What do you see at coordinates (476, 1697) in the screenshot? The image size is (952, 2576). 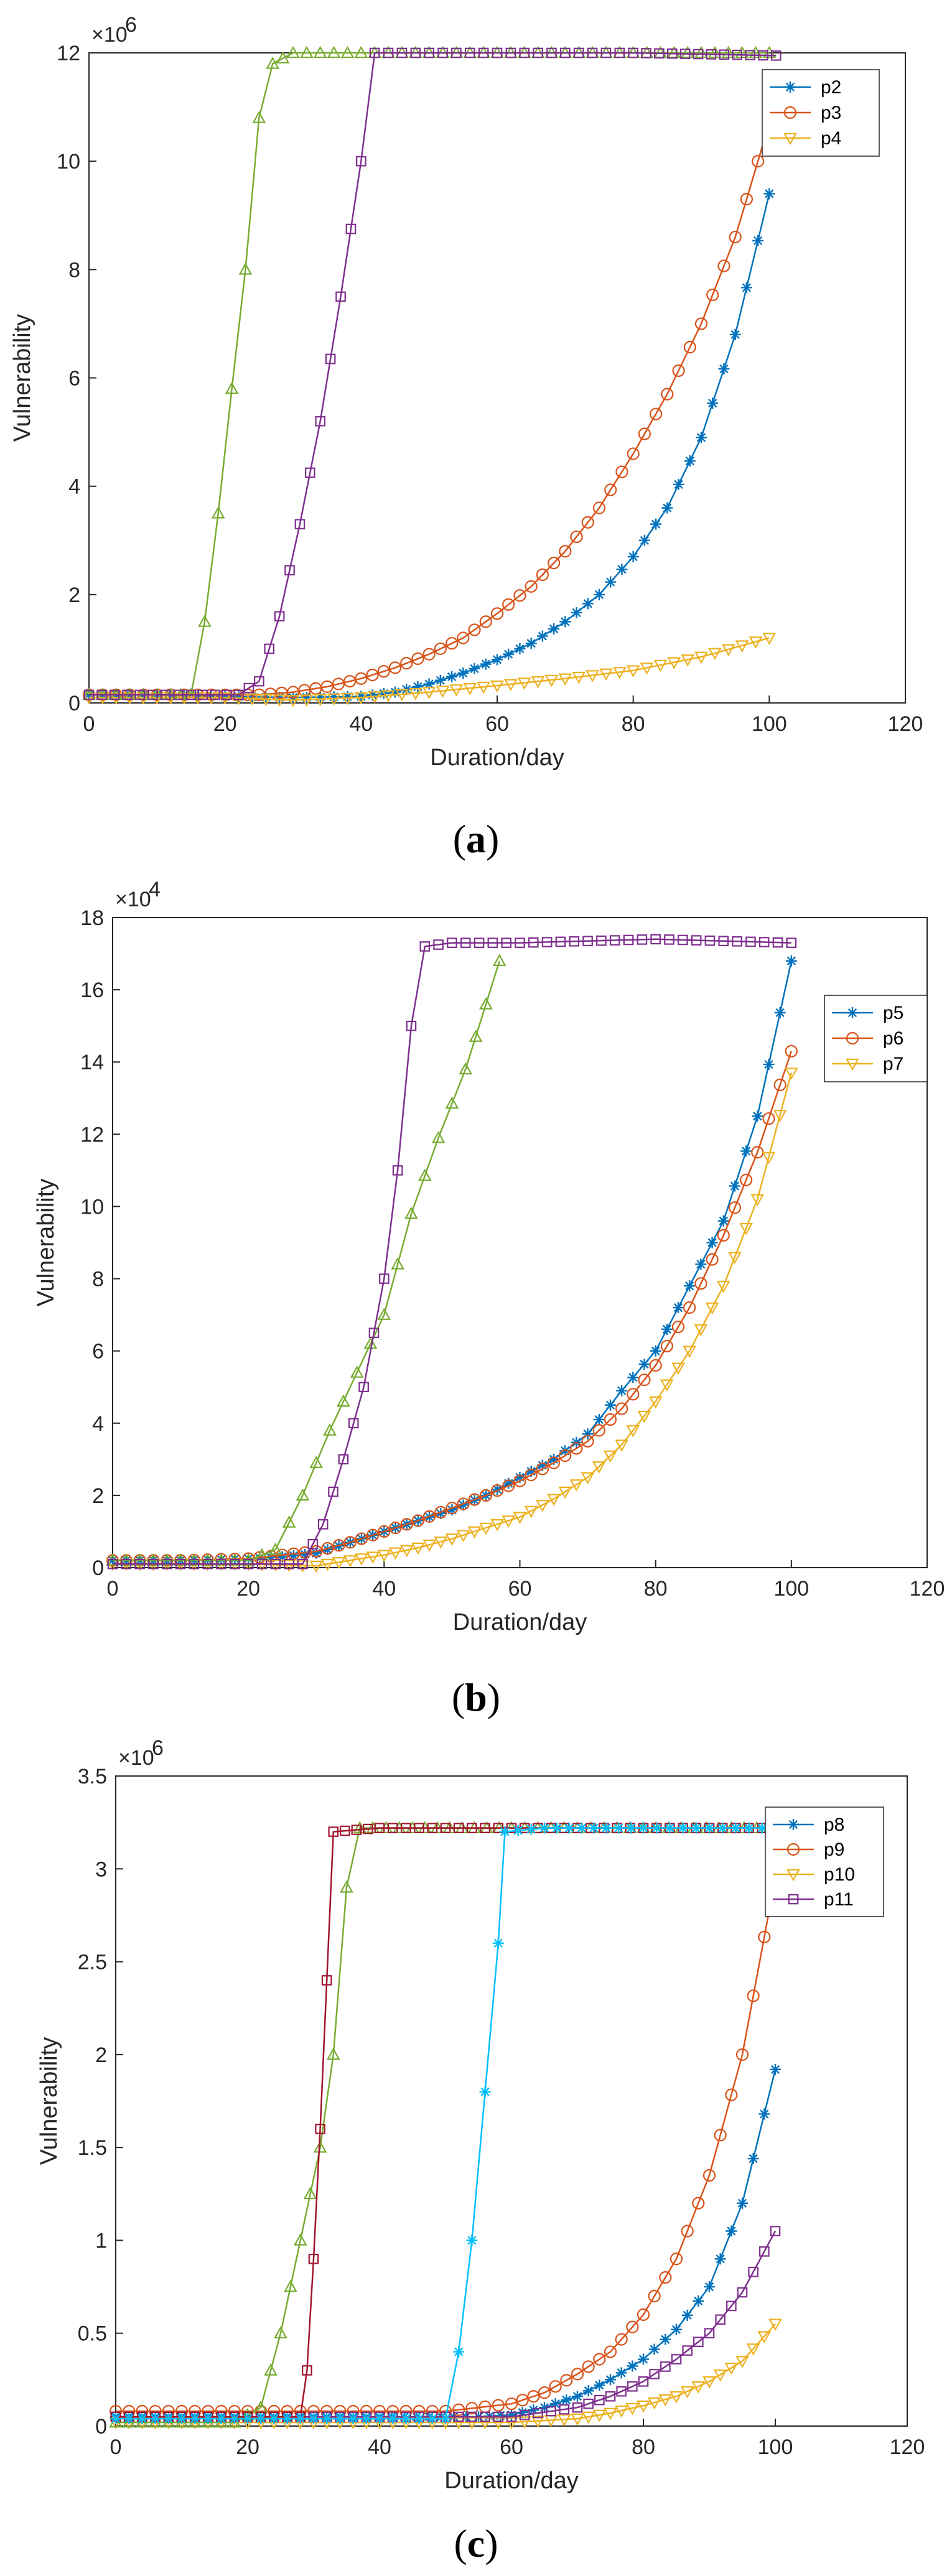 I see `panel-caption: (b)` at bounding box center [476, 1697].